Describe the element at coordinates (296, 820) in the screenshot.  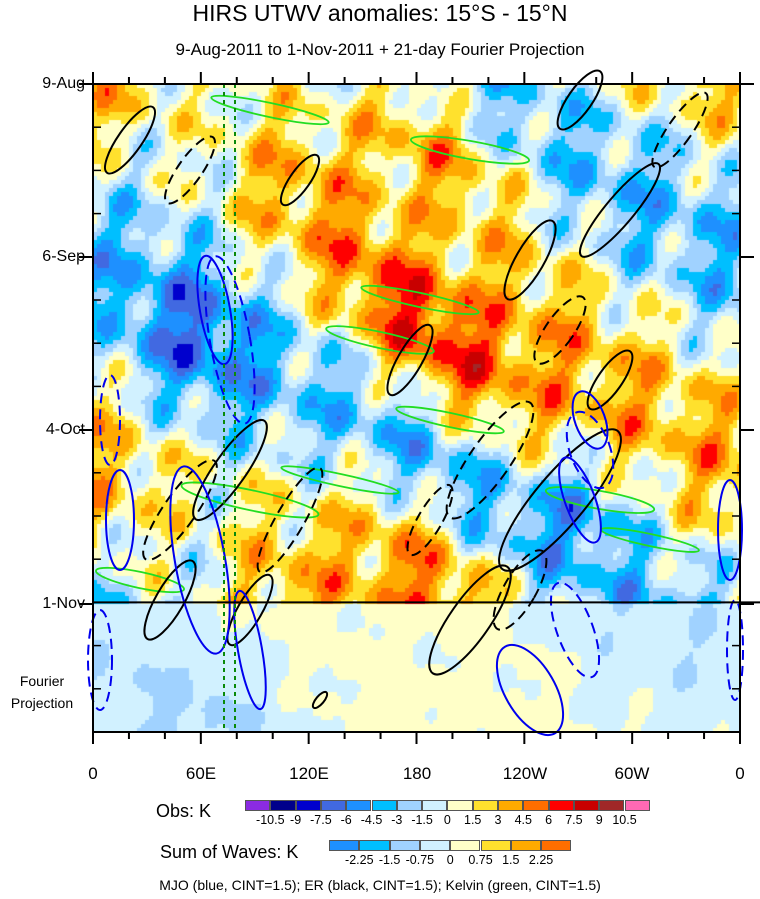
I see `colorbar-tick-label: -9` at that location.